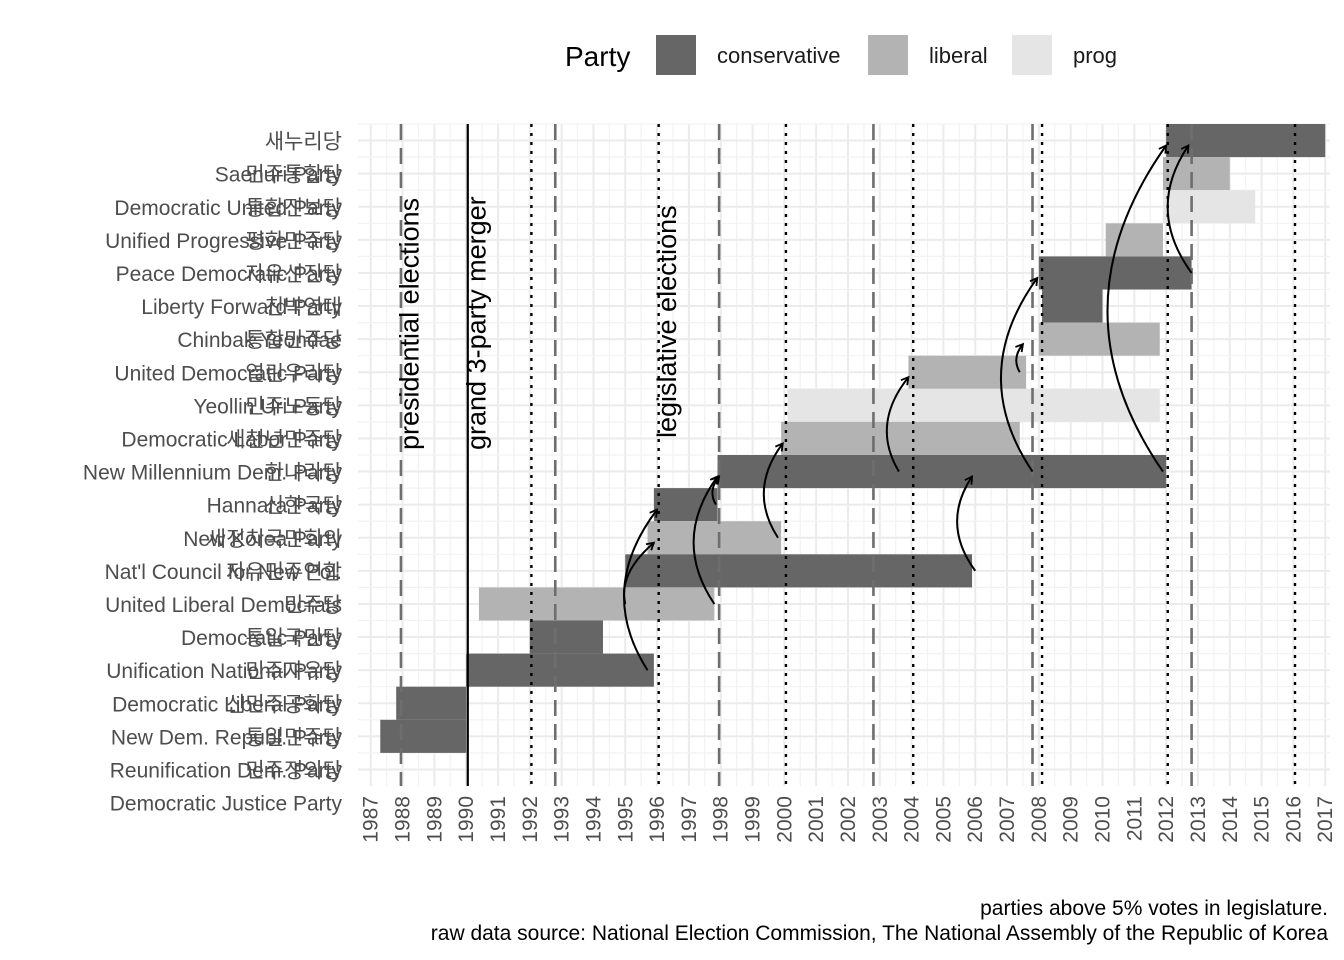 This screenshot has height=960, width=1344. Describe the element at coordinates (958, 55) in the screenshot. I see `legend-label-liberal: liberal` at that location.